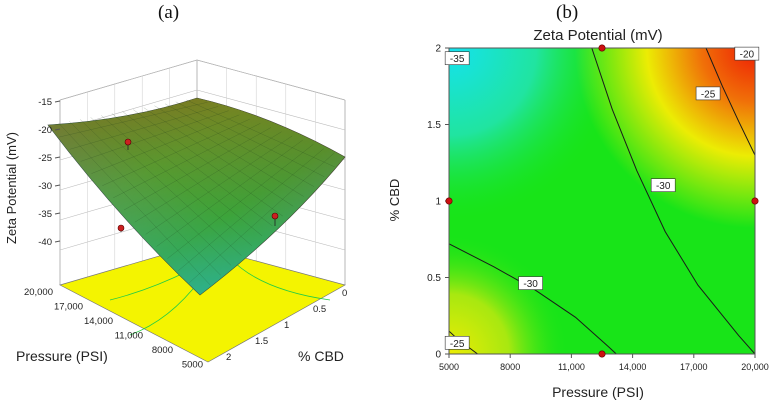 The width and height of the screenshot is (773, 406). What do you see at coordinates (434, 278) in the screenshot?
I see `y-tick-label: 0.5` at bounding box center [434, 278].